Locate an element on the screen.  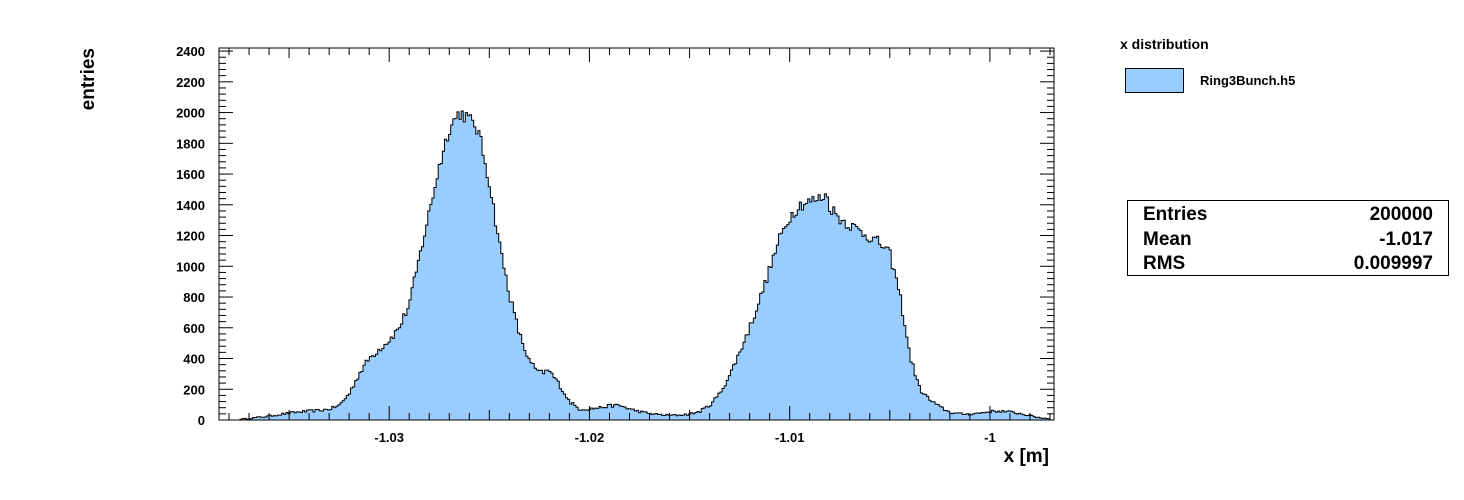
x-tick-label: -1.03 is located at coordinates (389, 437).